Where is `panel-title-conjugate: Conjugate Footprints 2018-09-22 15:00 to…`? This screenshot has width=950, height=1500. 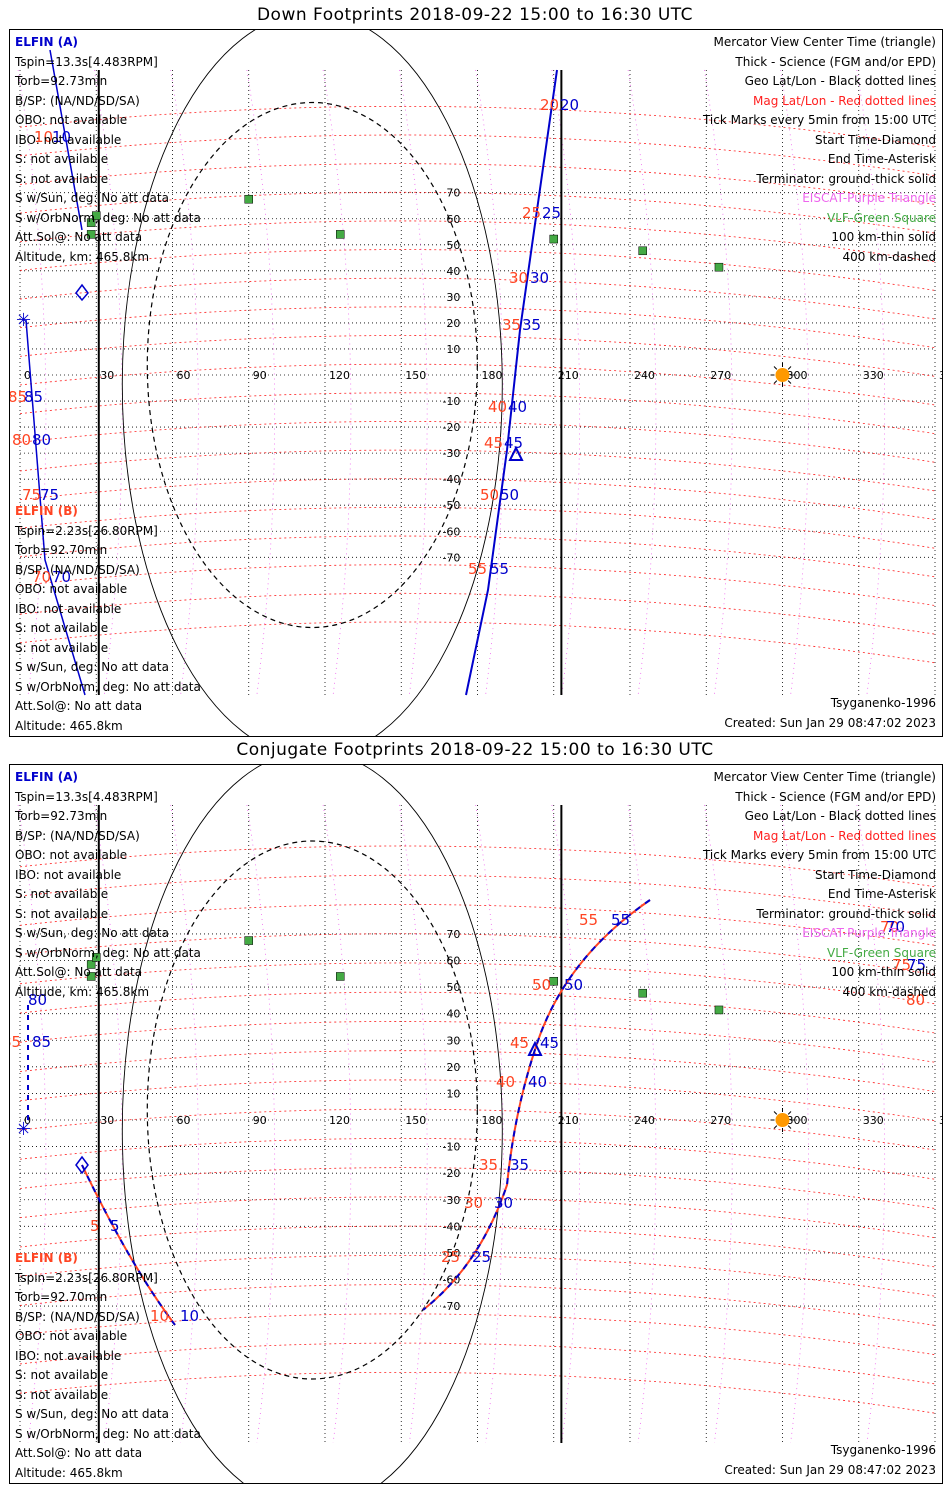
panel-title-conjugate: Conjugate Footprints 2018-09-22 15:00 to… is located at coordinates (475, 750).